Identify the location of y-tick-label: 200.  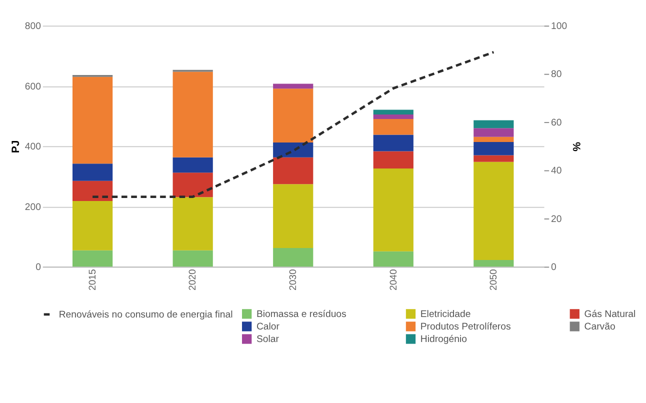
(32, 207).